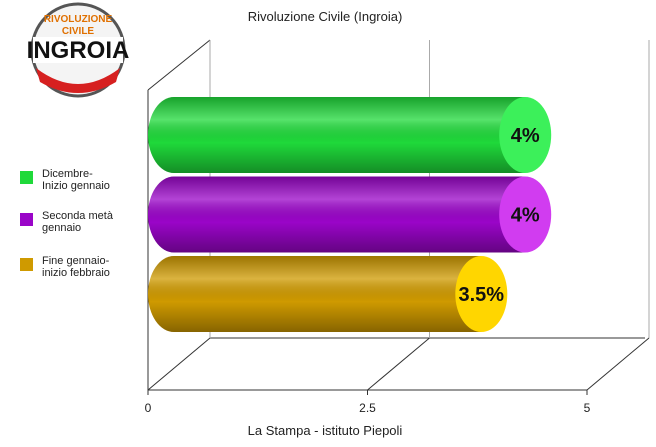 Image resolution: width=656 pixels, height=447 pixels. I want to click on legend-label: Seconda metà gennaio, so click(78, 222).